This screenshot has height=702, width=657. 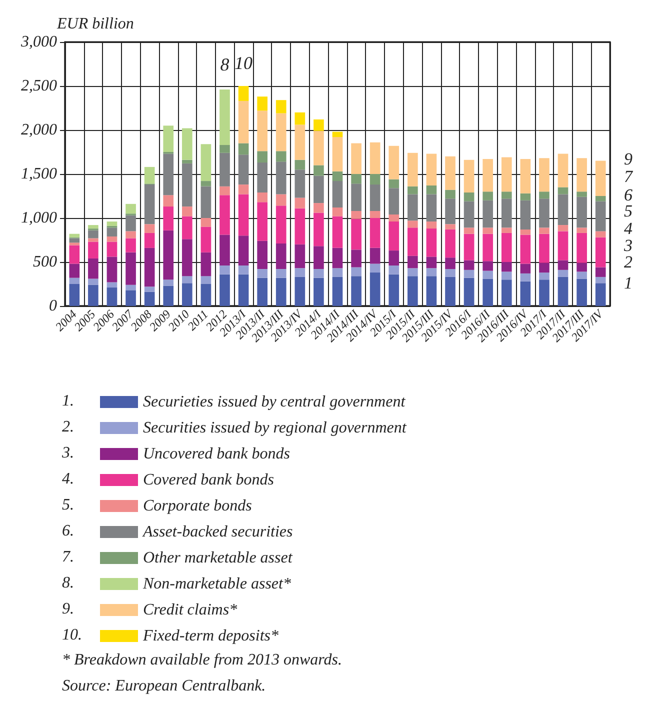 I want to click on legend-label: Securieties issued by central government, so click(x=274, y=402).